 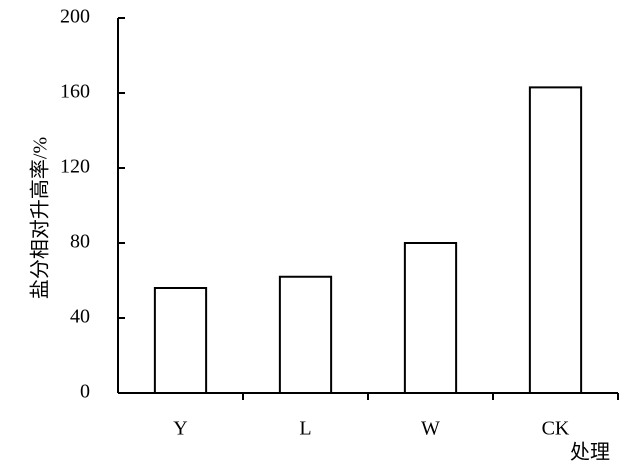 What do you see at coordinates (80, 242) in the screenshot?
I see `y-tick-label: 80` at bounding box center [80, 242].